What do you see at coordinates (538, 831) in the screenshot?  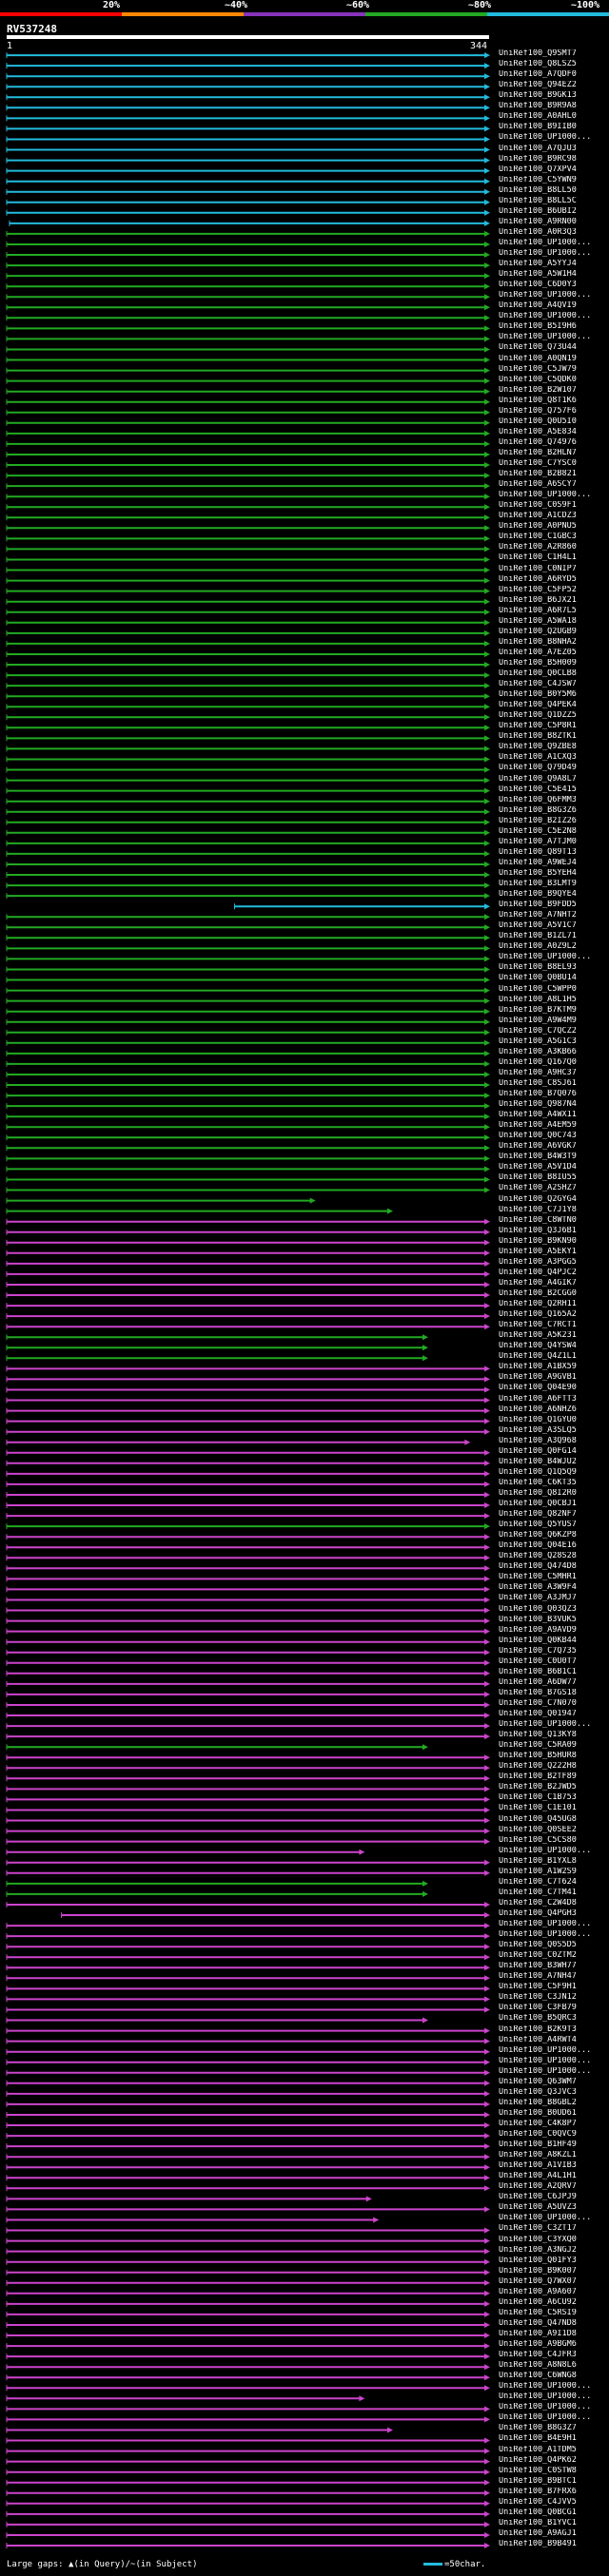 I see `hit-label: UniRef100_C5E2N8` at bounding box center [538, 831].